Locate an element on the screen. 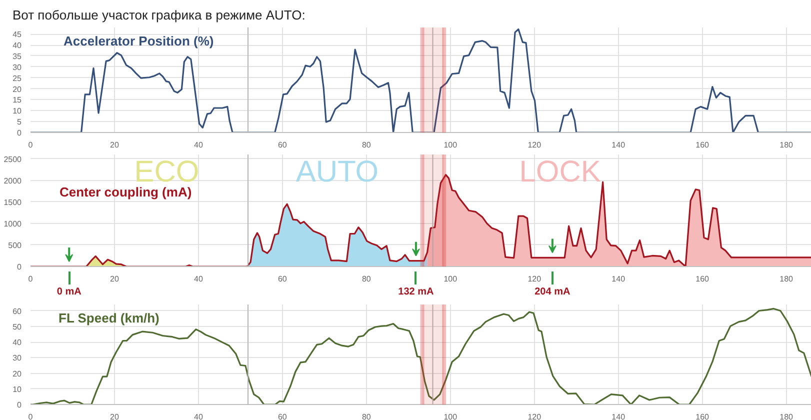 The image size is (811, 420). y-tick-label: 1000 is located at coordinates (13, 223).